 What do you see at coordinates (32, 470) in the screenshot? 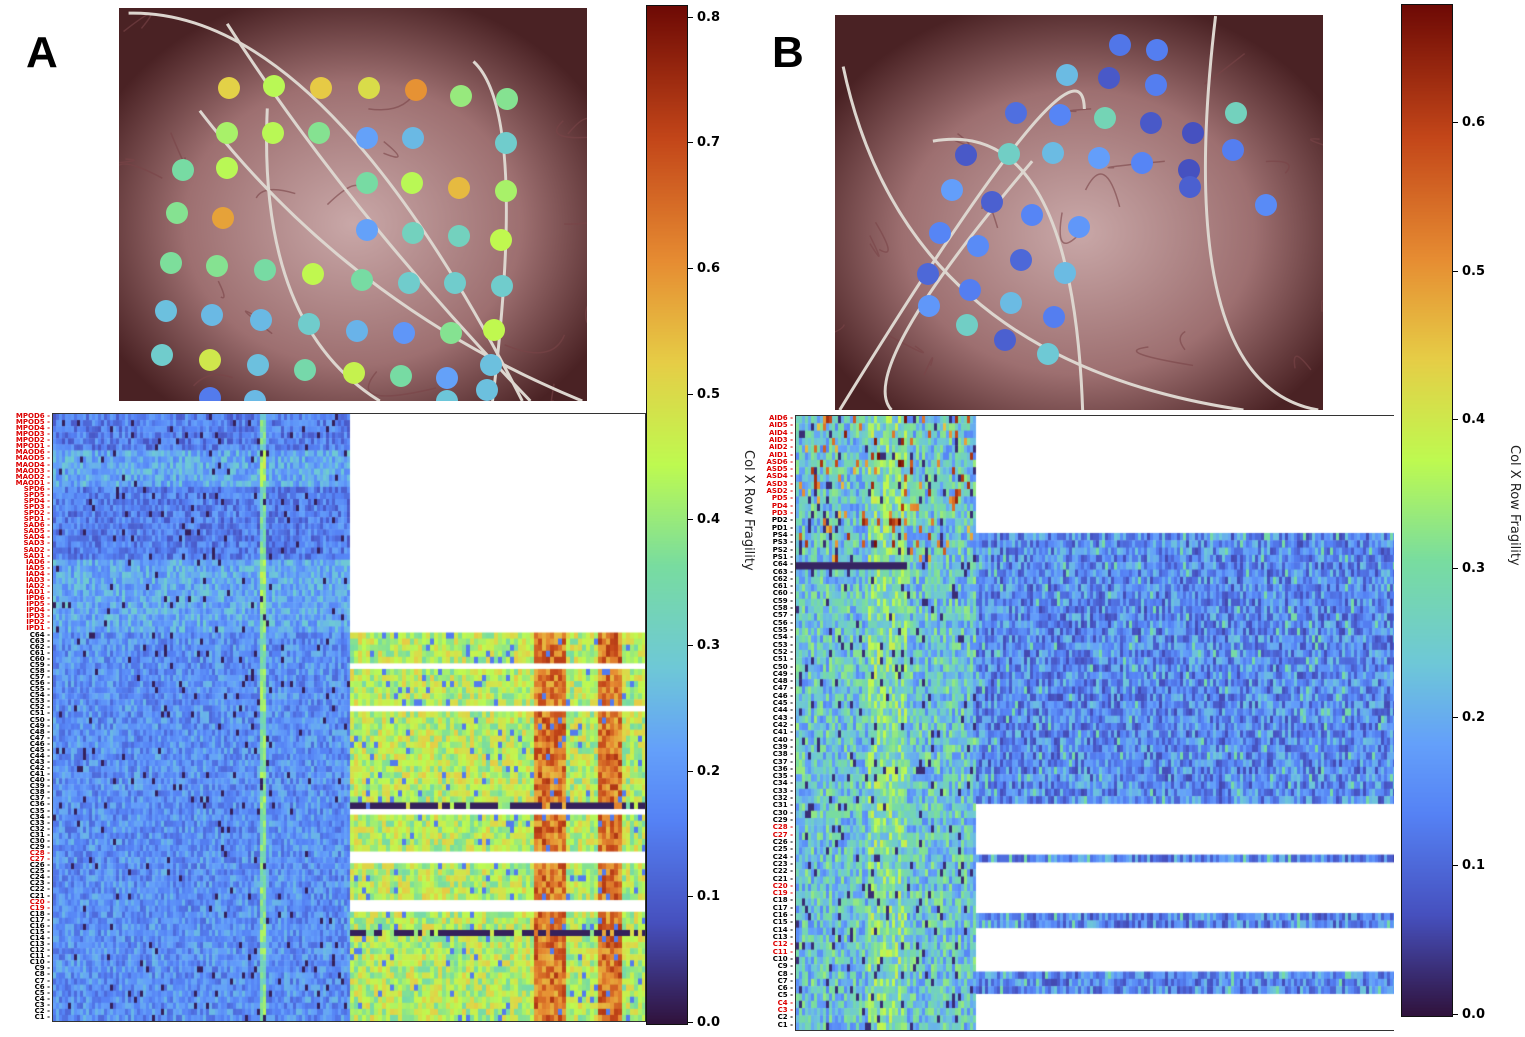
I see `row-label: MAOD3 -` at bounding box center [32, 470].